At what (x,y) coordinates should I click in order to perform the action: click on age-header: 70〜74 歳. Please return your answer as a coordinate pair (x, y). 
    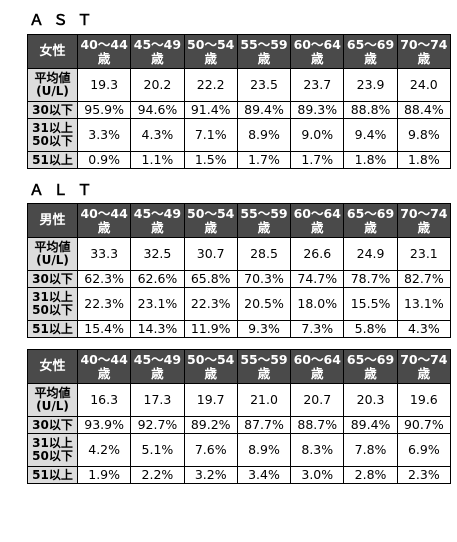
    Looking at the image, I should click on (424, 51).